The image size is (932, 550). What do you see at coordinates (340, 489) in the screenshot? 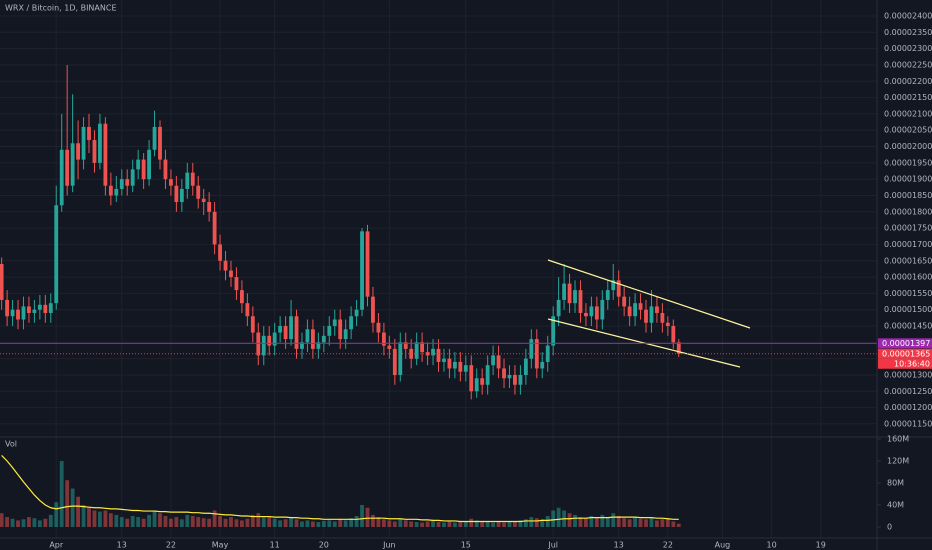
I see `volume-ma` at bounding box center [340, 489].